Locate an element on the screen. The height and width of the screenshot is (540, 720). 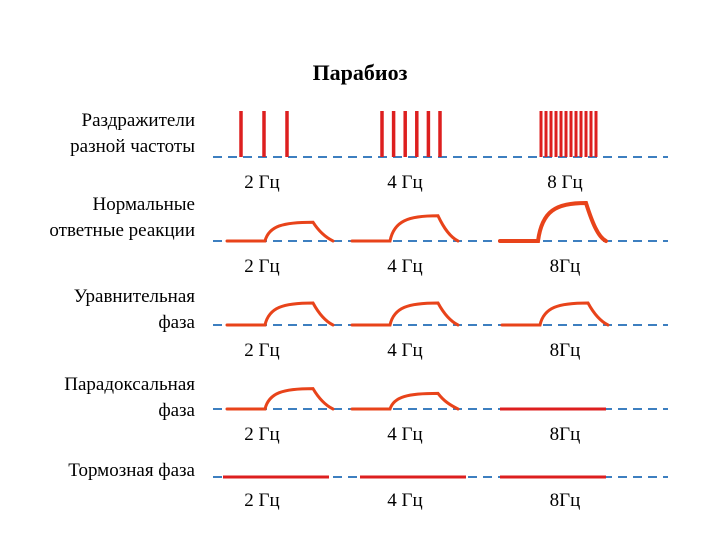
row-label-equalizing: Уравнительная фаза is located at coordinates (134, 310).